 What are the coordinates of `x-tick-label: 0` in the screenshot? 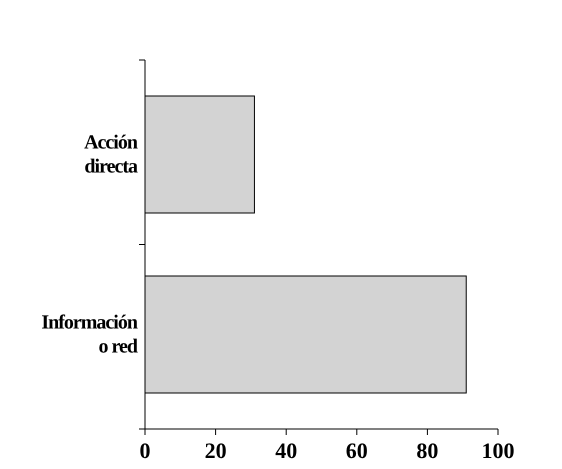 It's located at (145, 450).